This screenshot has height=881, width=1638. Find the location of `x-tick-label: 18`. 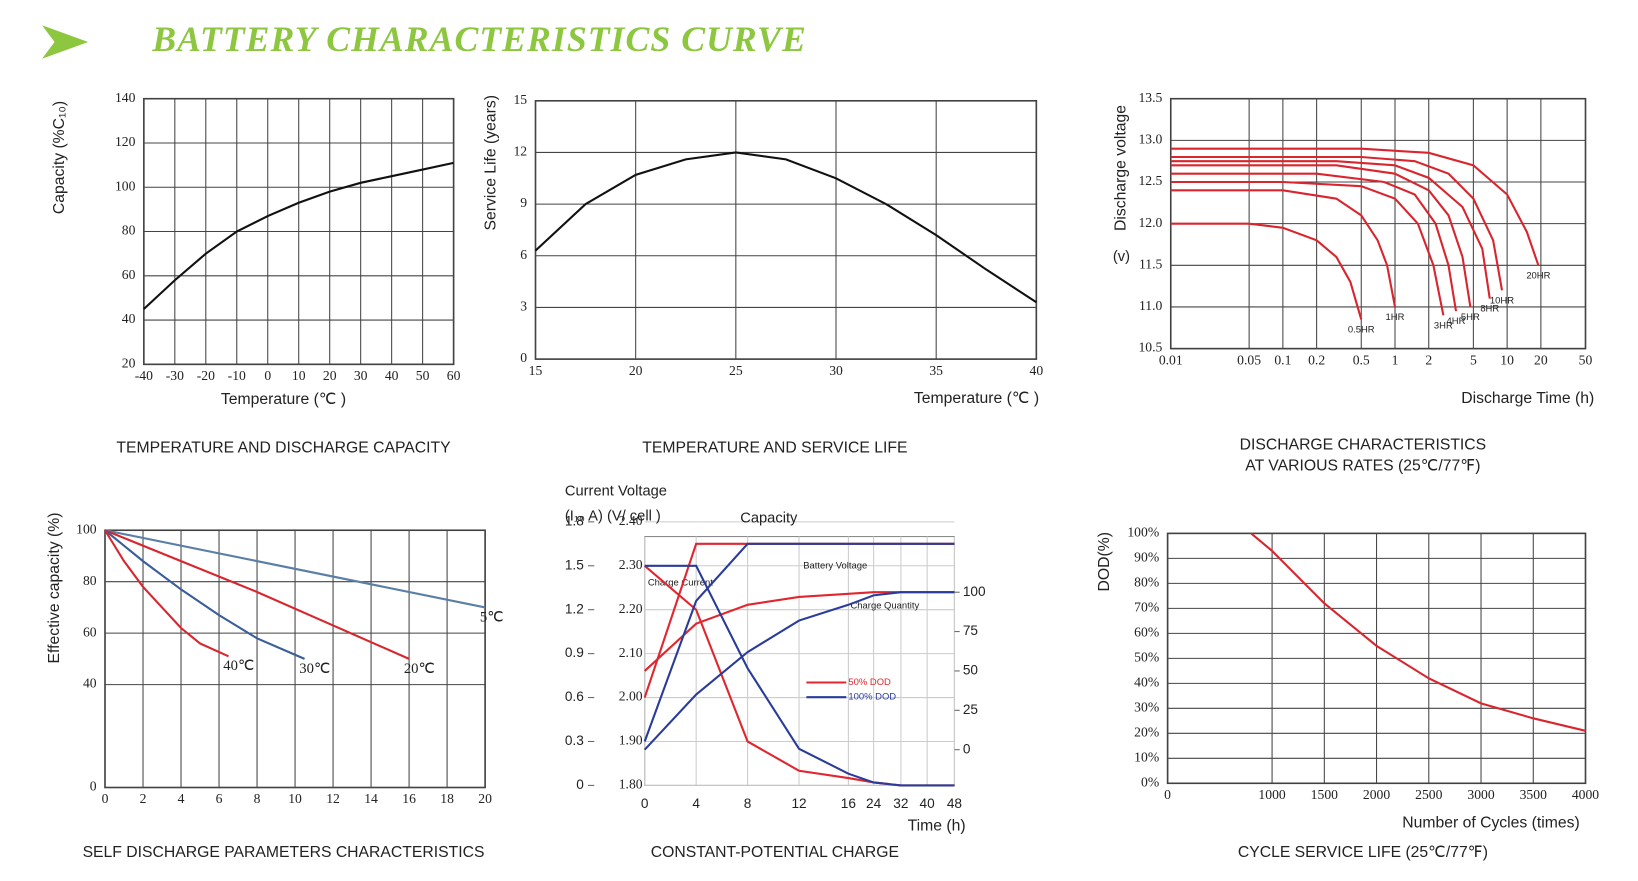

x-tick-label: 18 is located at coordinates (447, 798).